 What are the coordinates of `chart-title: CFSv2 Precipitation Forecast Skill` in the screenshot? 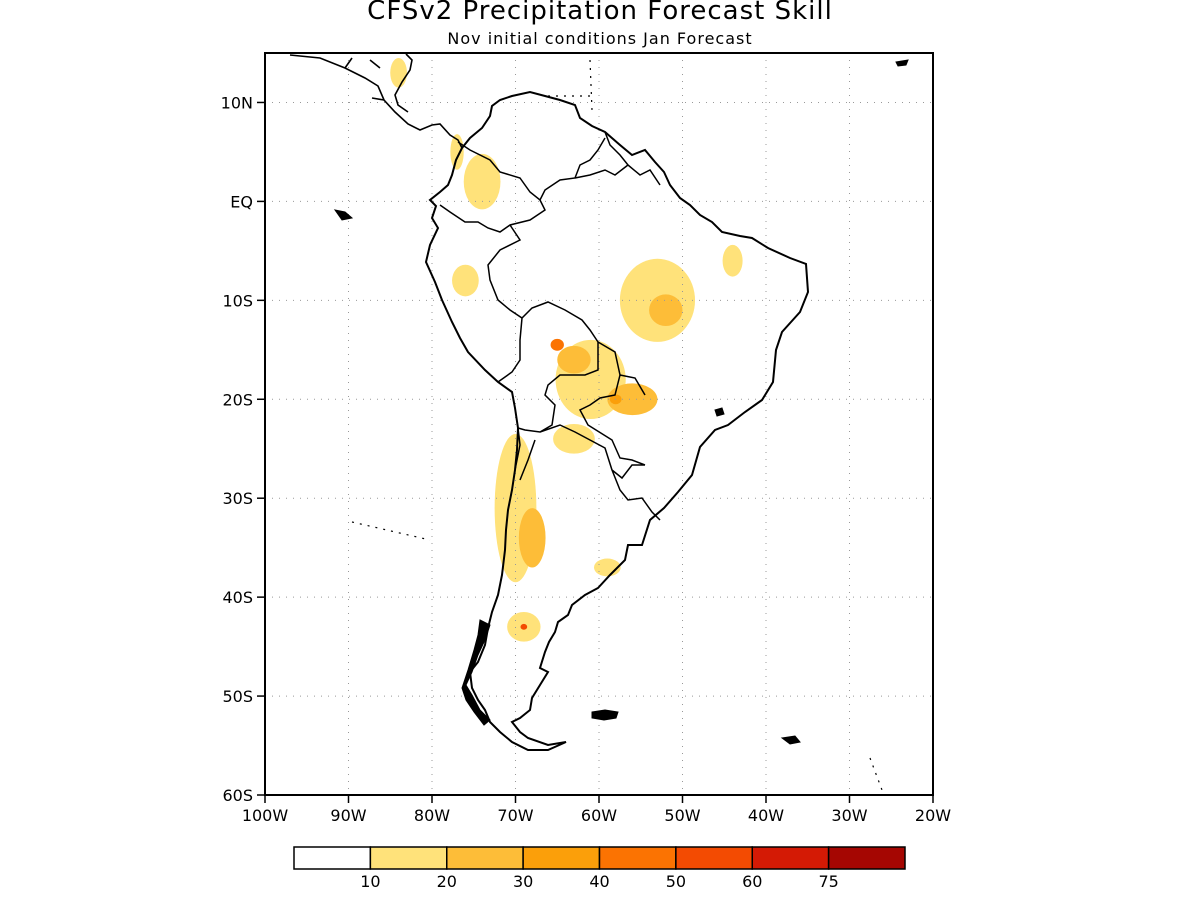 It's located at (600, 13).